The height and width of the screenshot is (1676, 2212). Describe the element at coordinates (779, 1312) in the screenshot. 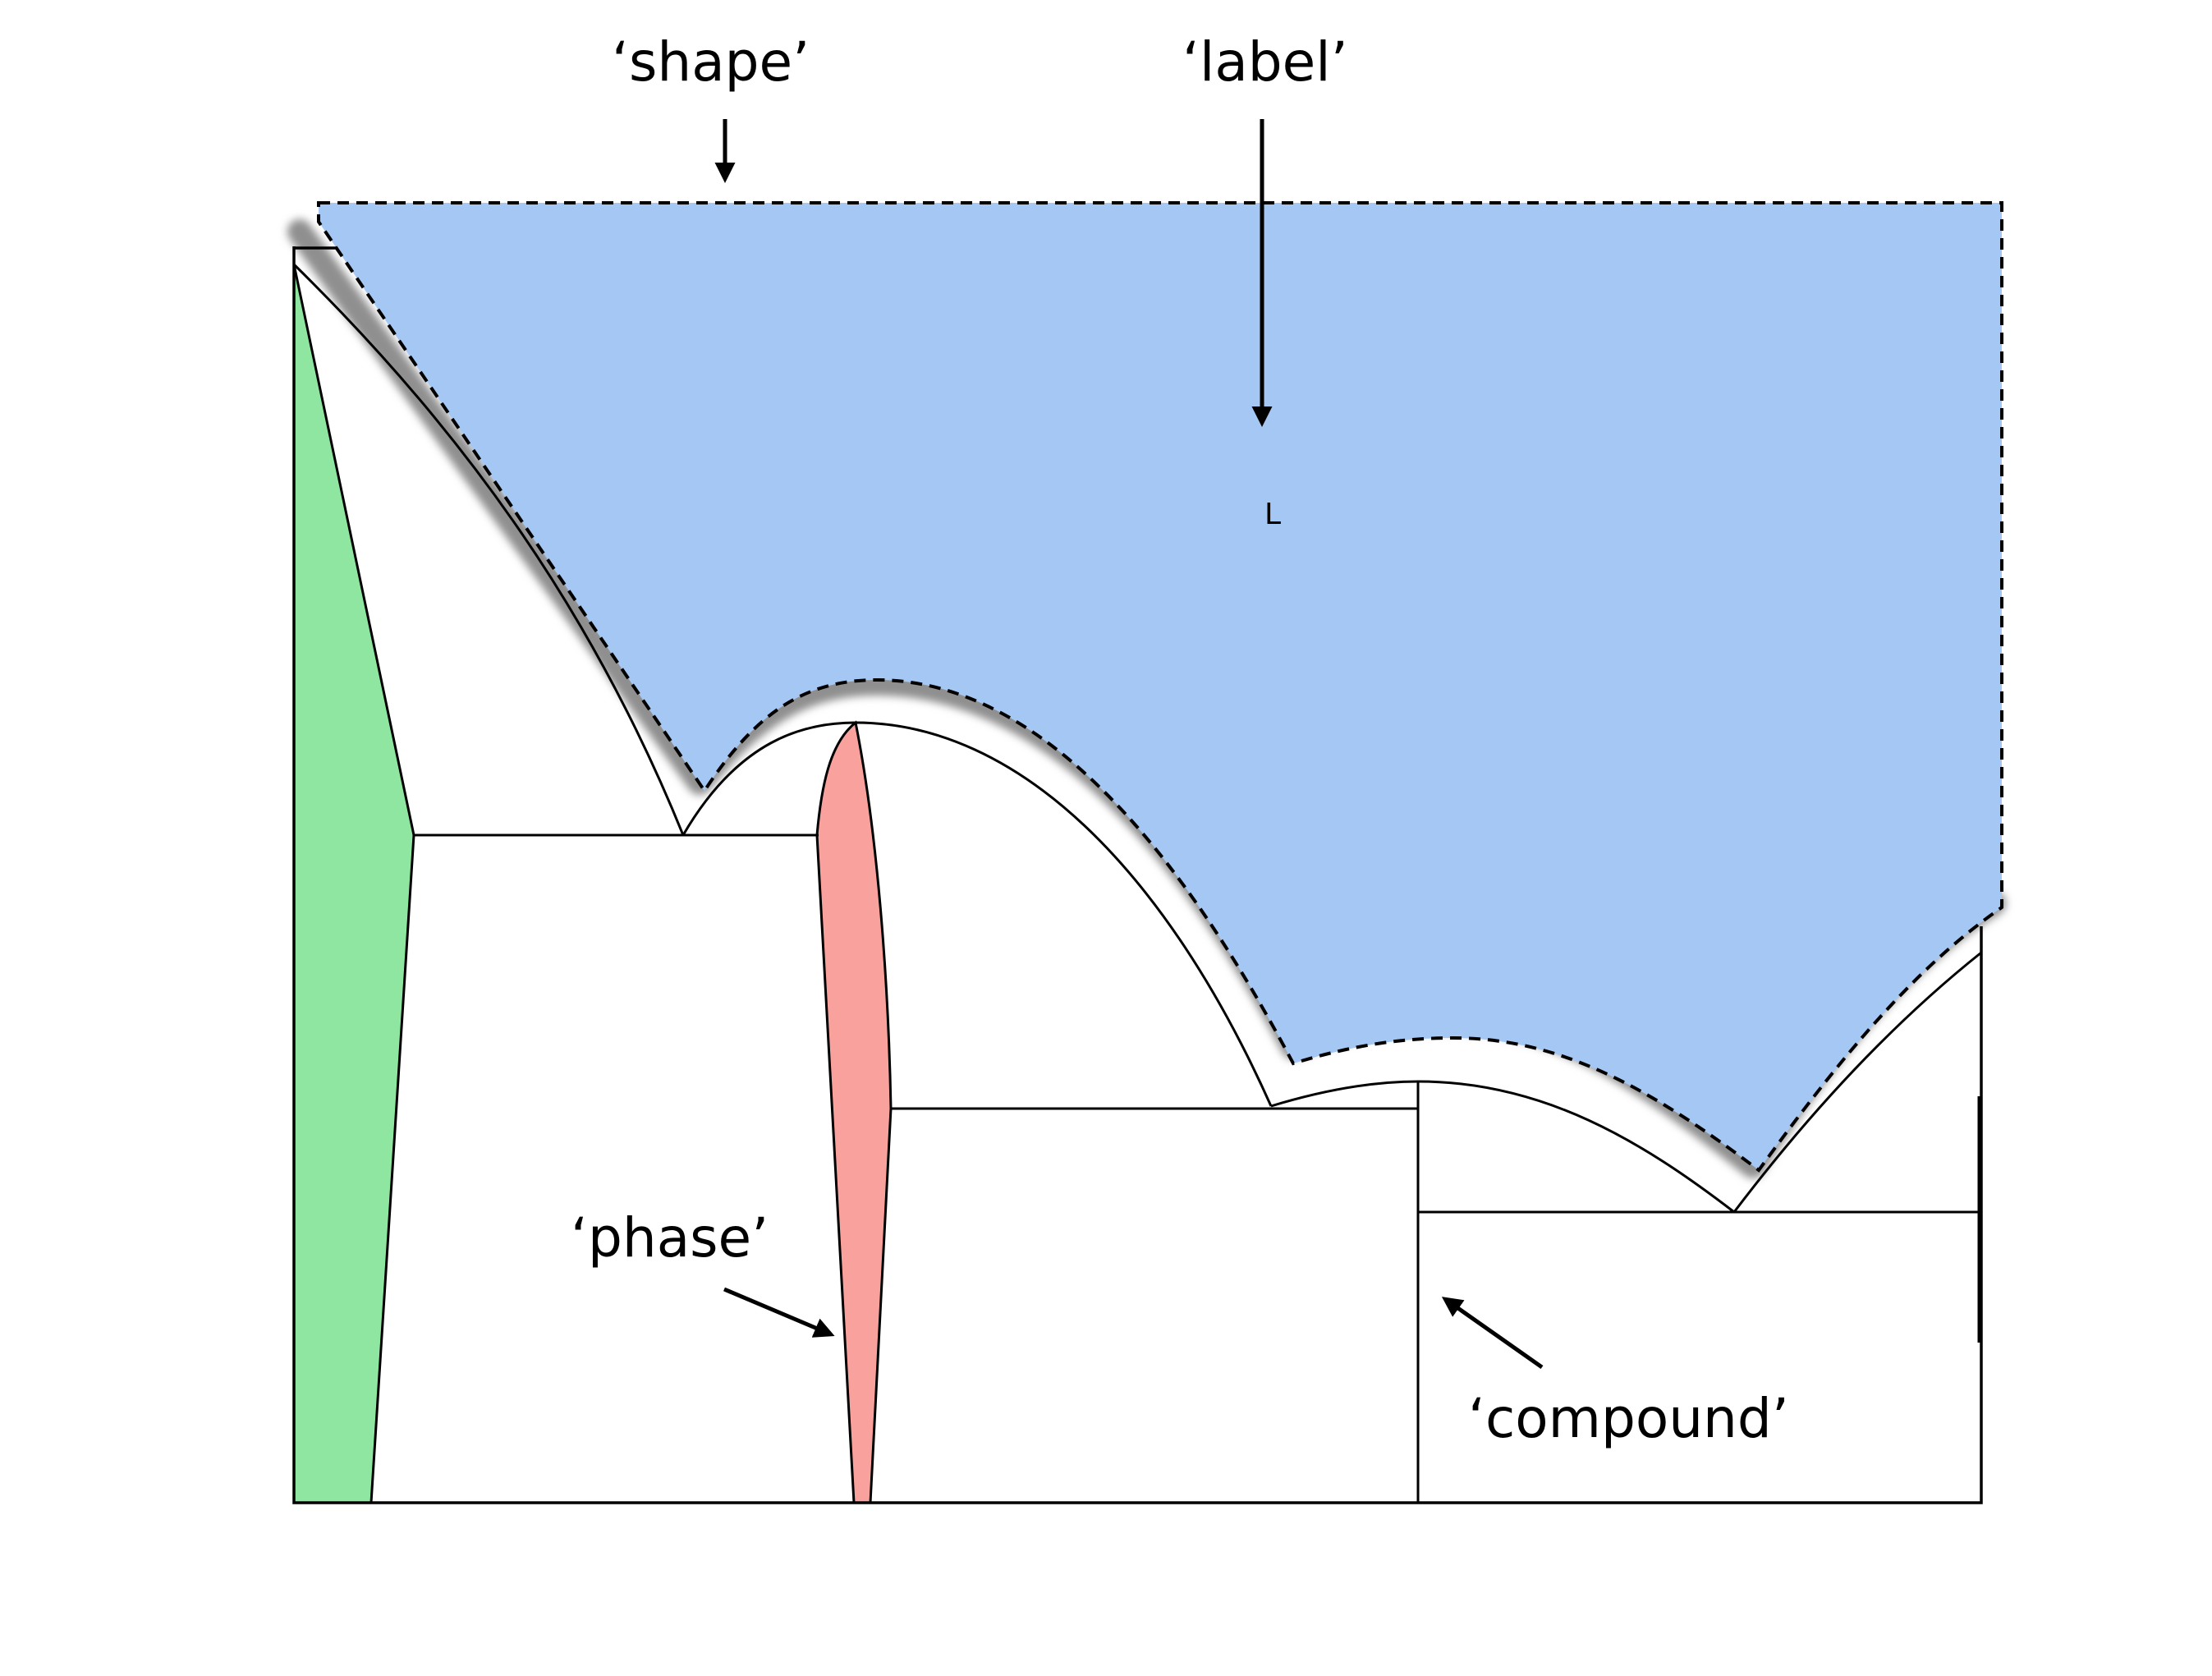

I see `phase-arrow` at that location.